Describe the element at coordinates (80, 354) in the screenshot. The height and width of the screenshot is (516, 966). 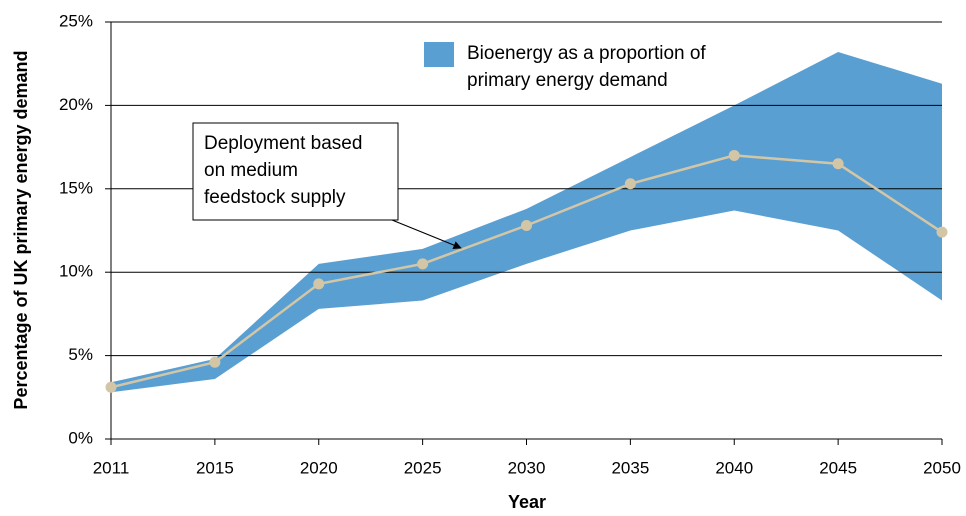
I see `y-tick-label: 5%` at that location.